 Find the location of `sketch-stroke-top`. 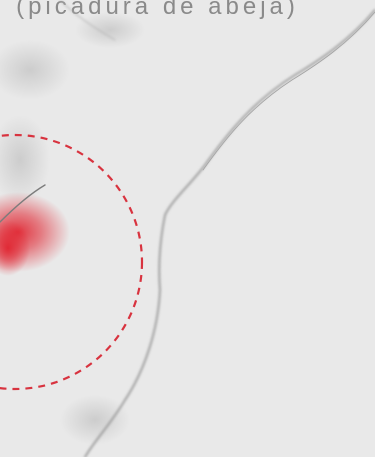

sketch-stroke-top is located at coordinates (87, 20).